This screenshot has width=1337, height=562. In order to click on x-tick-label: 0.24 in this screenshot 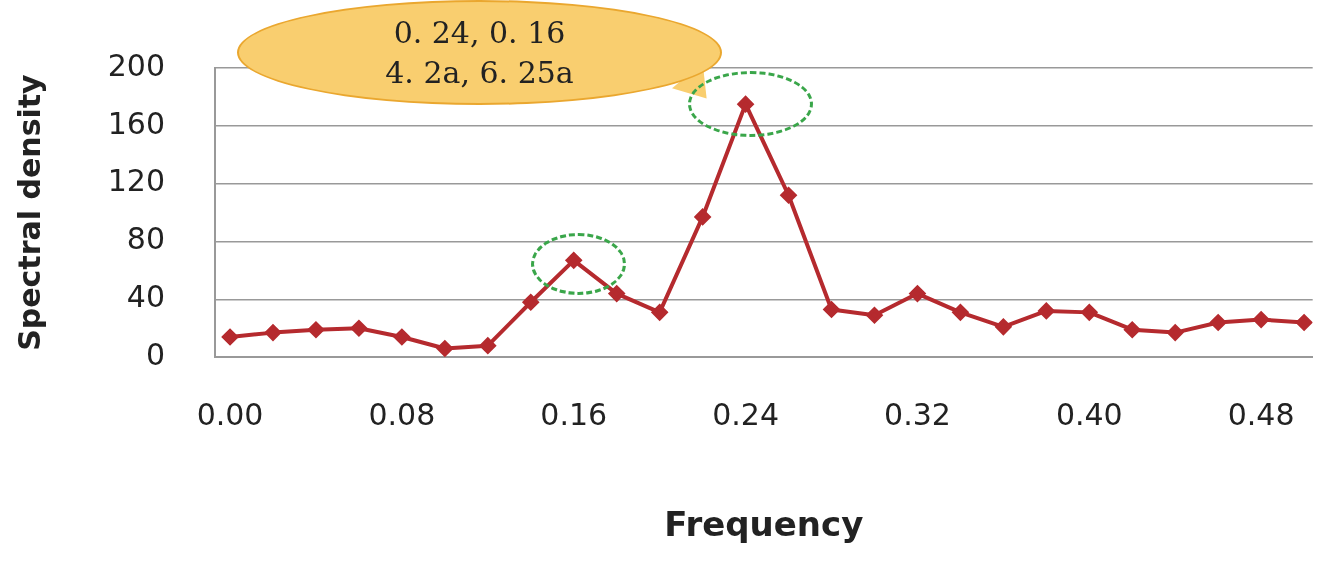, I will do `click(745, 414)`.